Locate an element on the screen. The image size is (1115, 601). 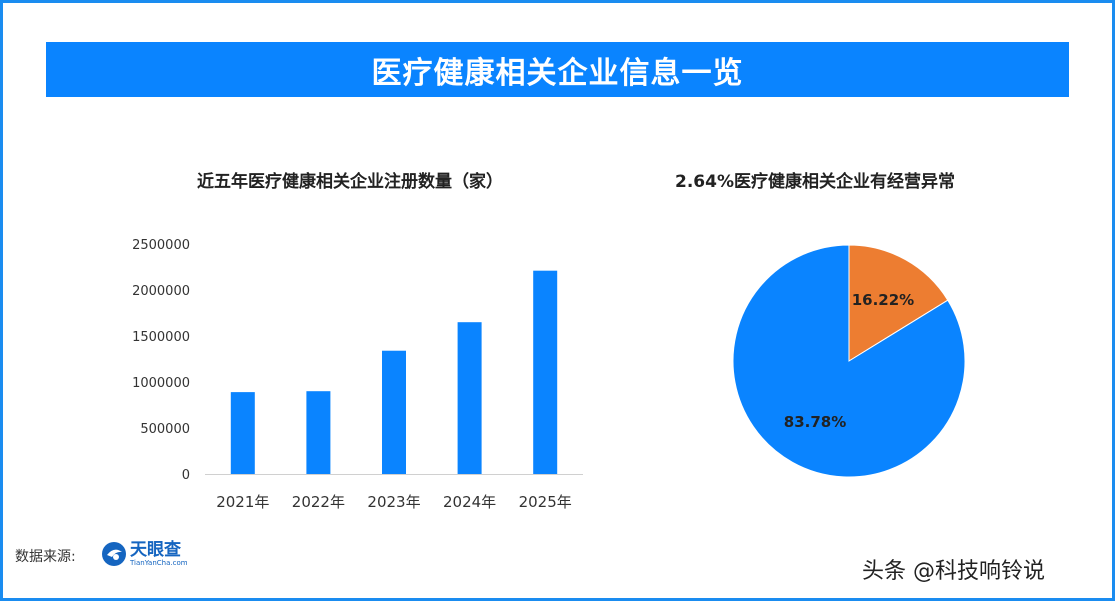
x-tick-label: 2025年 is located at coordinates (545, 502).